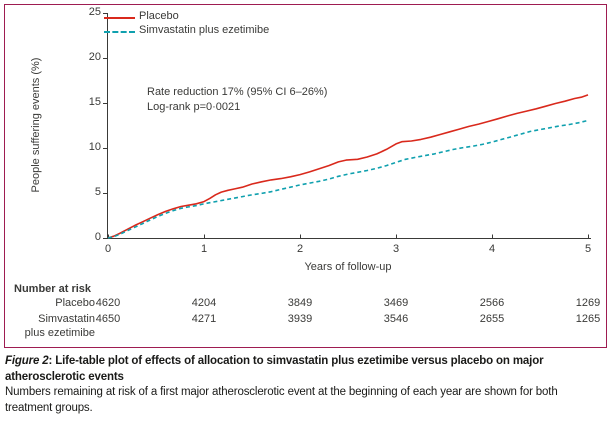 The height and width of the screenshot is (429, 612). Describe the element at coordinates (396, 303) in the screenshot. I see `risk-value: 3469` at that location.